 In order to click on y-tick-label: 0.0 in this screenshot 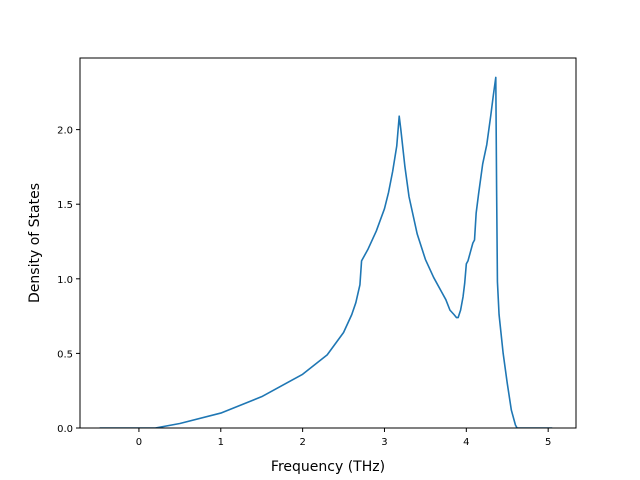, I will do `click(65, 429)`.